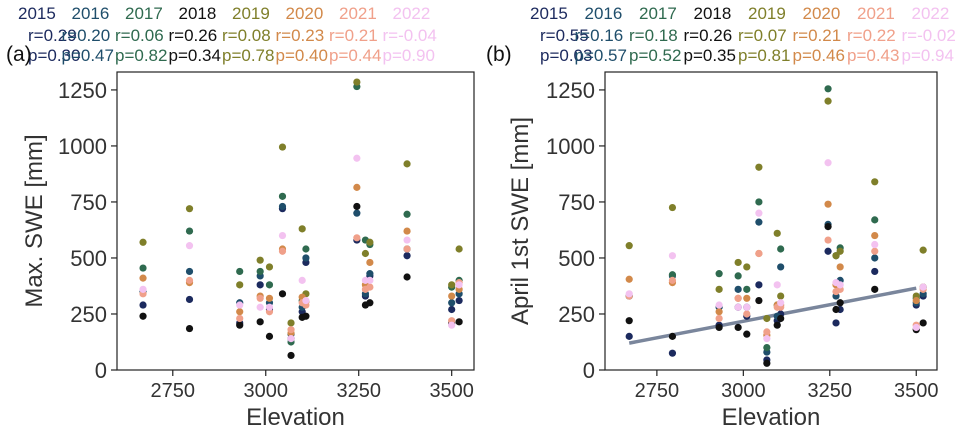 The image size is (963, 433). I want to click on legend-r-2020: r=0.21, so click(817, 35).